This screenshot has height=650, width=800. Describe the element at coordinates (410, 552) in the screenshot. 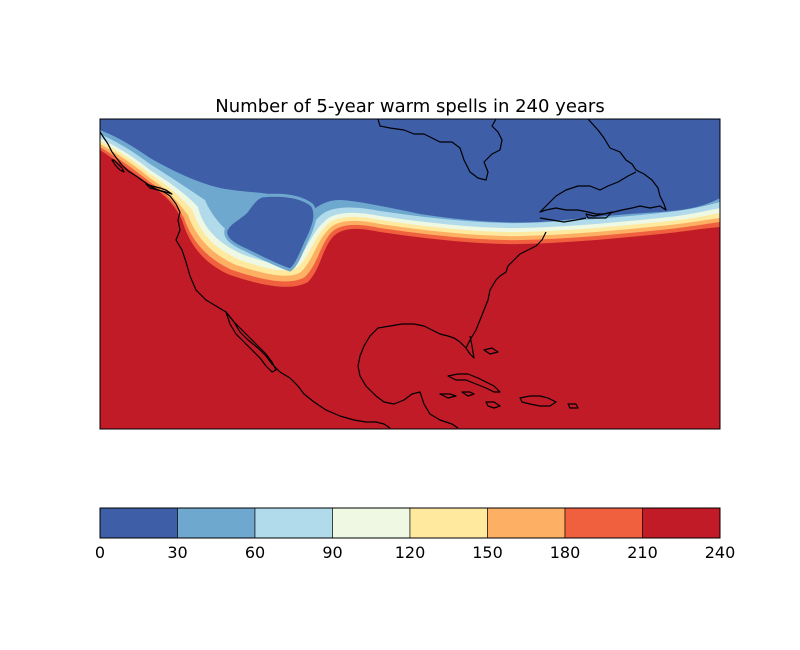

I see `colorbar-tick-label: 120` at that location.